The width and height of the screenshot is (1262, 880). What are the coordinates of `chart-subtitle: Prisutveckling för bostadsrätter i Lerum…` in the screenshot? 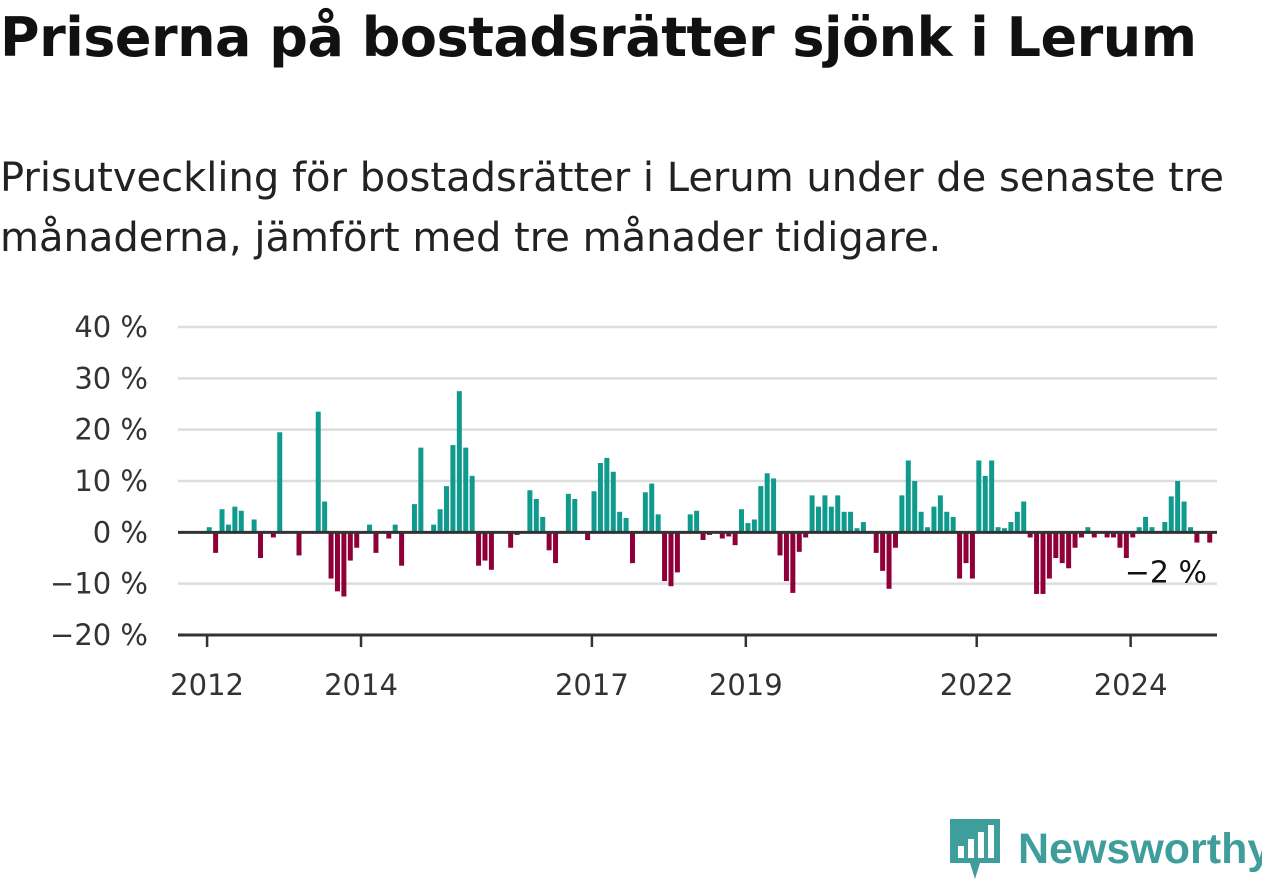 It's located at (612, 208).